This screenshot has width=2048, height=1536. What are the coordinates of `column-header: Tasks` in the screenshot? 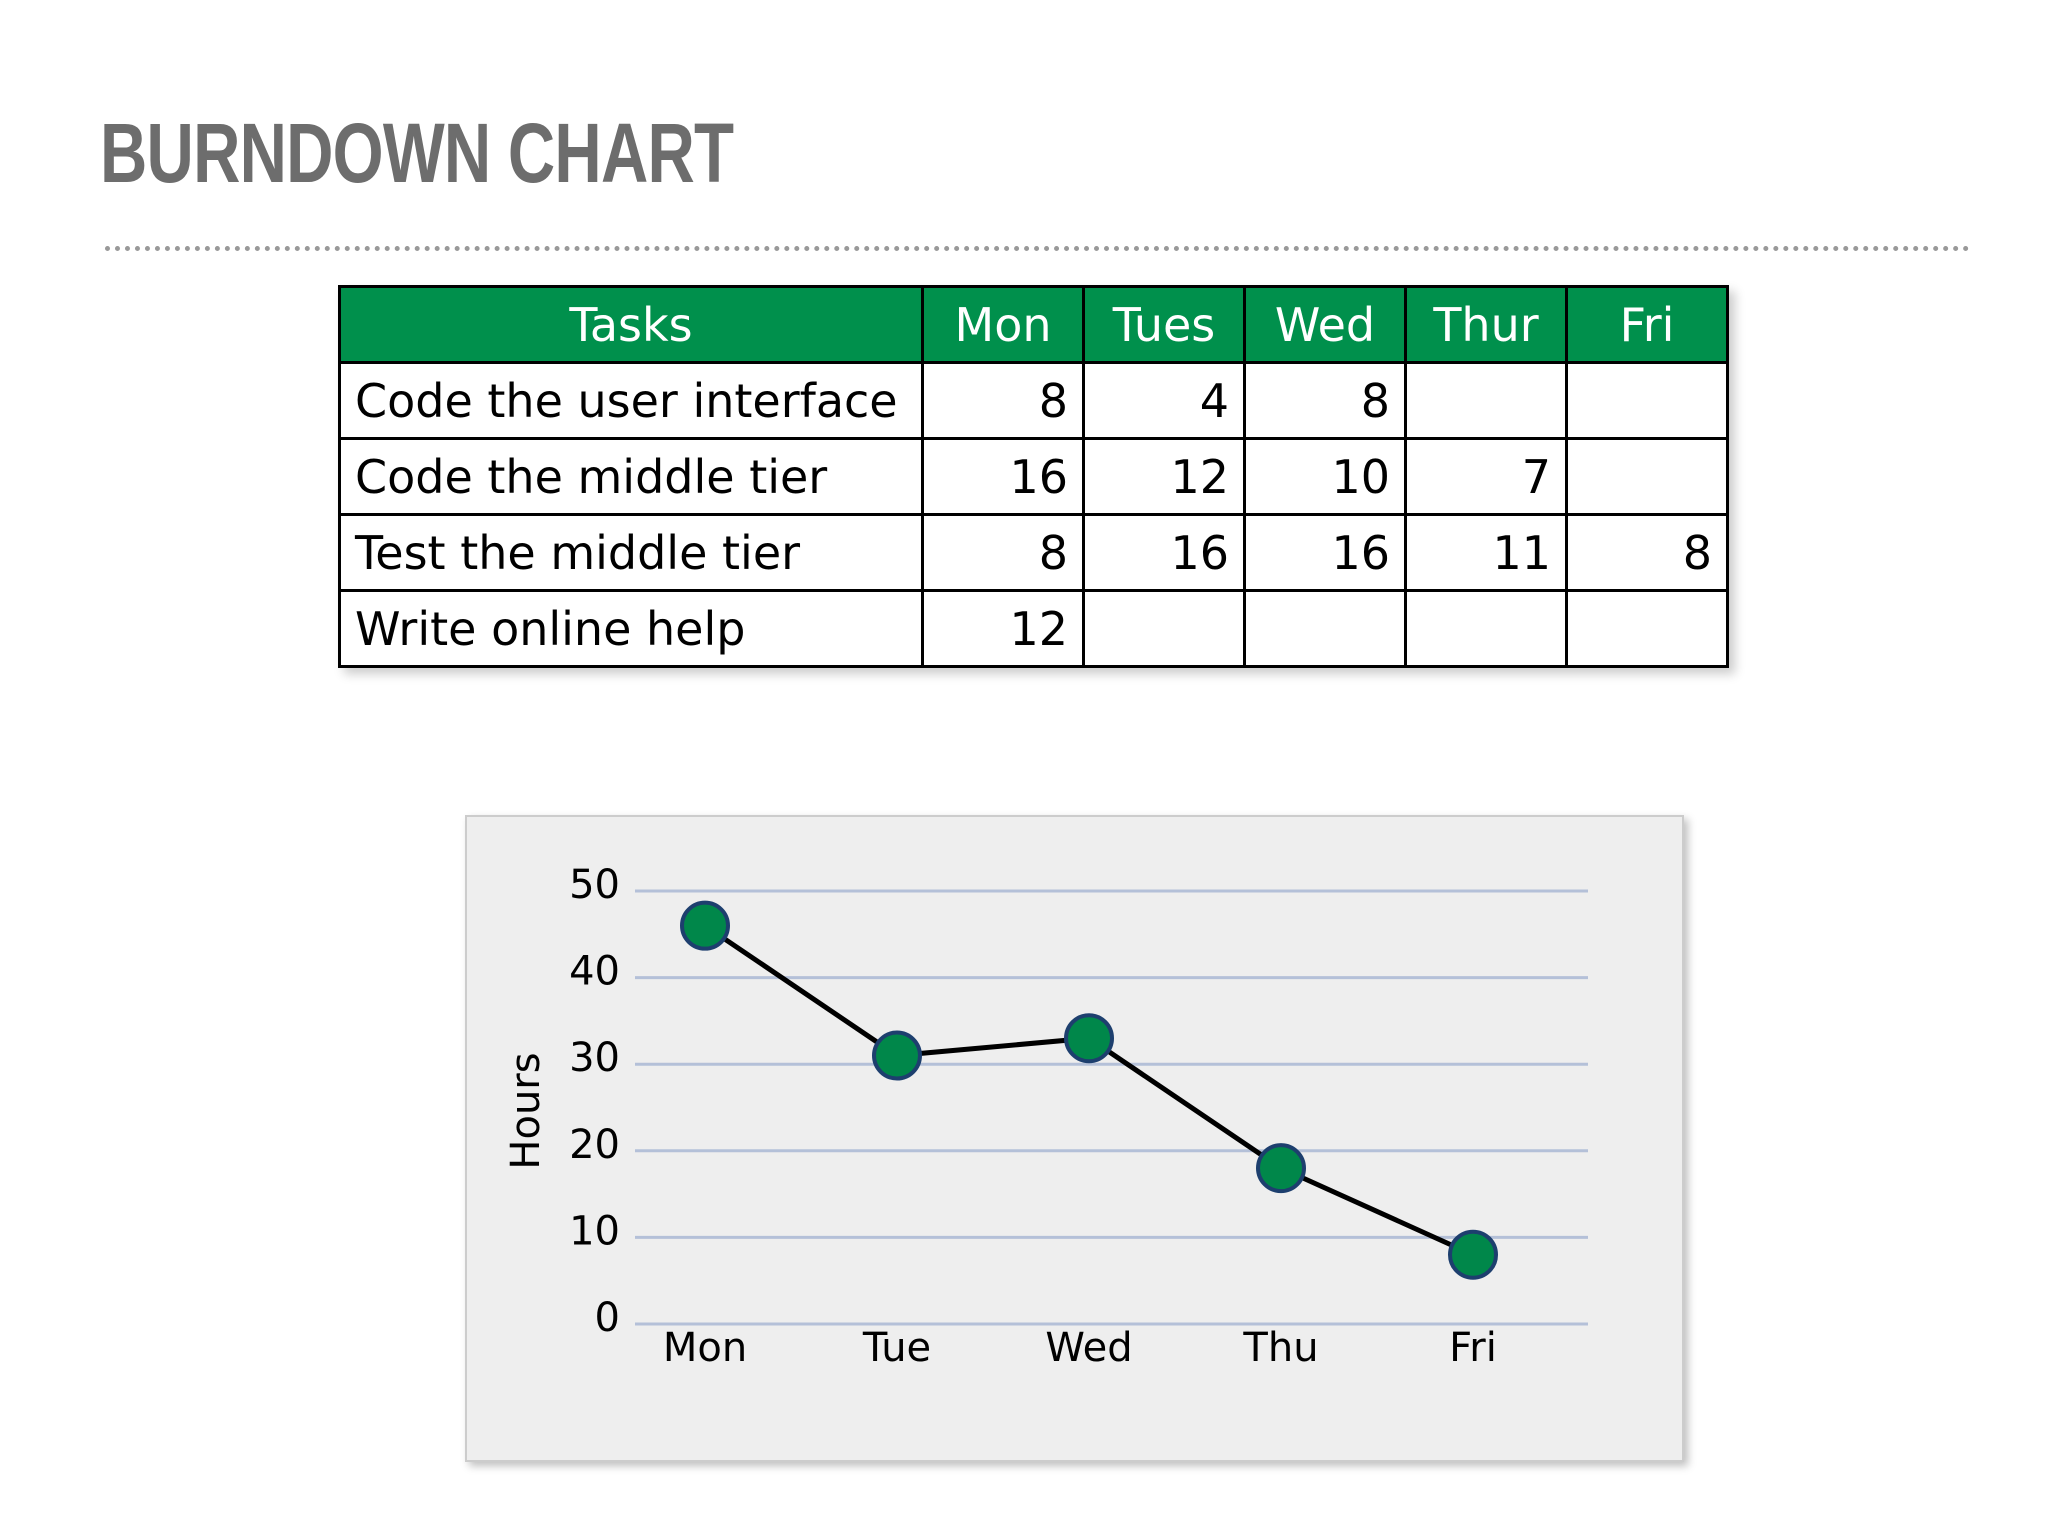 It's located at (631, 324).